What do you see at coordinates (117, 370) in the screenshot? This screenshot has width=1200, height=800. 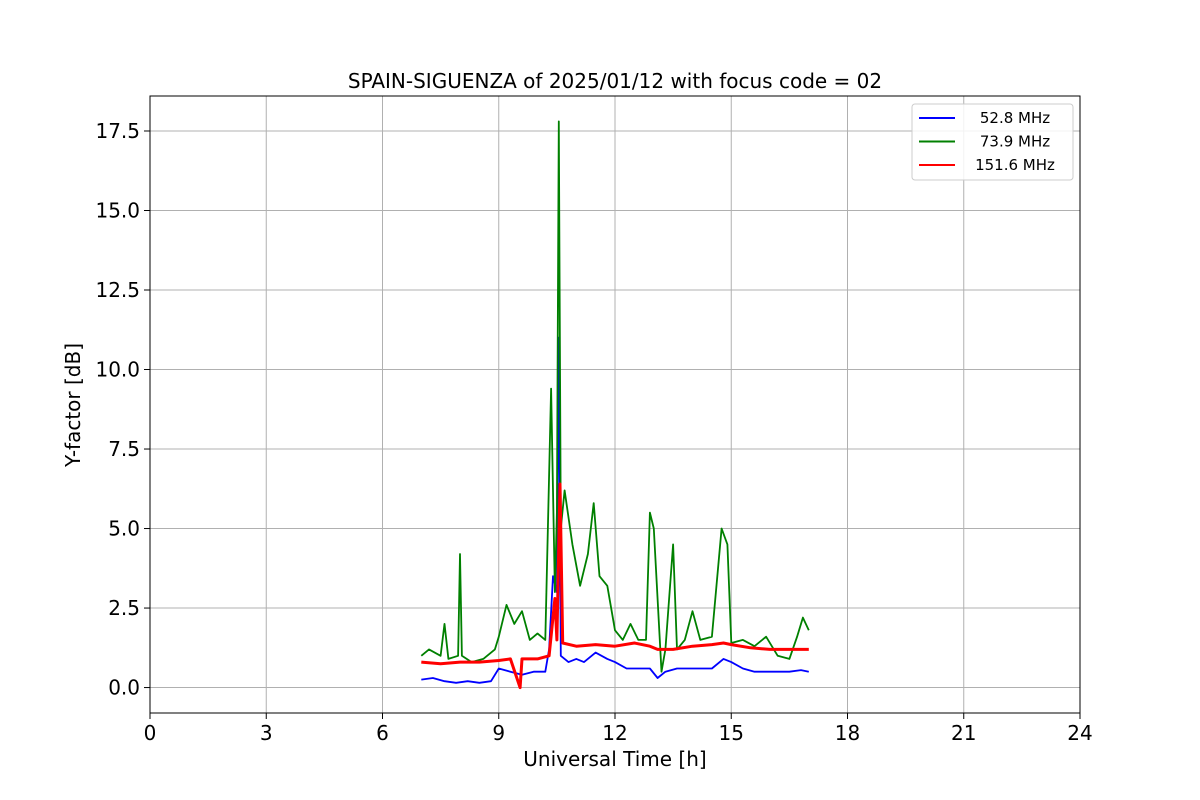 I see `y-tick-label: 10.0` at bounding box center [117, 370].